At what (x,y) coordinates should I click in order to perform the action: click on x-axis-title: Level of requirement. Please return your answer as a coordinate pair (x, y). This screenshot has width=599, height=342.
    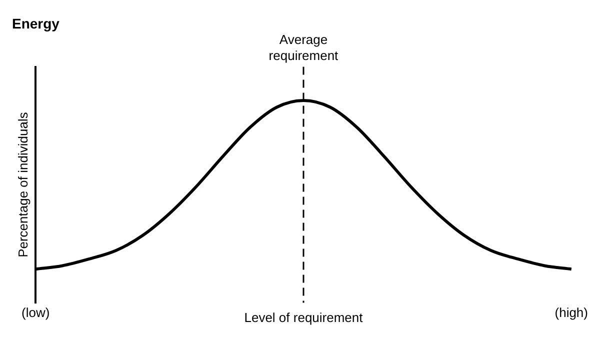
    Looking at the image, I should click on (304, 317).